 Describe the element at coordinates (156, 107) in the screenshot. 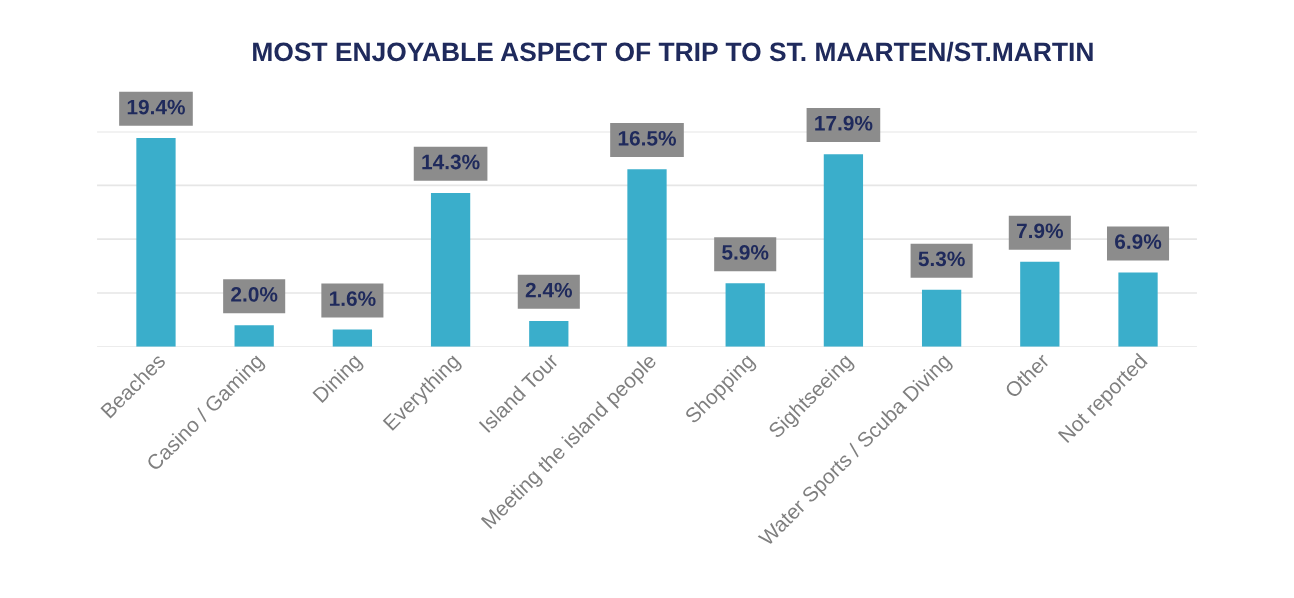

I see `data-label: 19.4%` at that location.